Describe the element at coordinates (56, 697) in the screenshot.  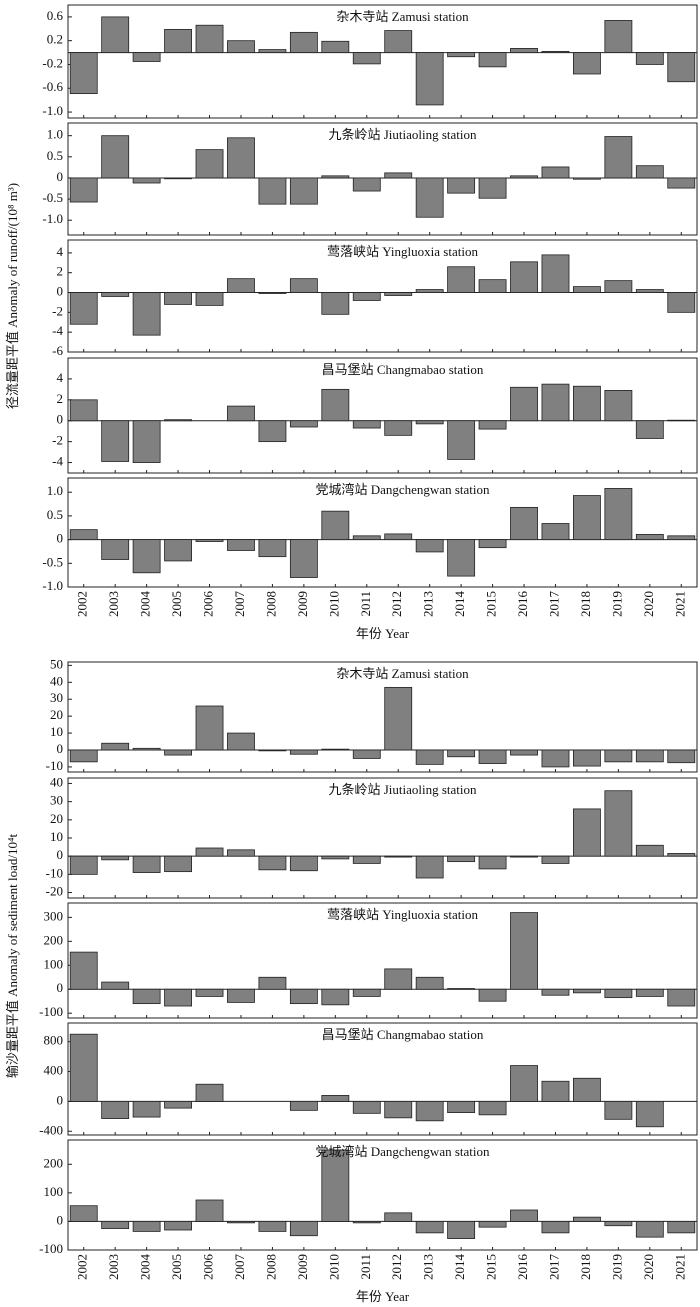
I see `y-tick-label: 30` at that location.